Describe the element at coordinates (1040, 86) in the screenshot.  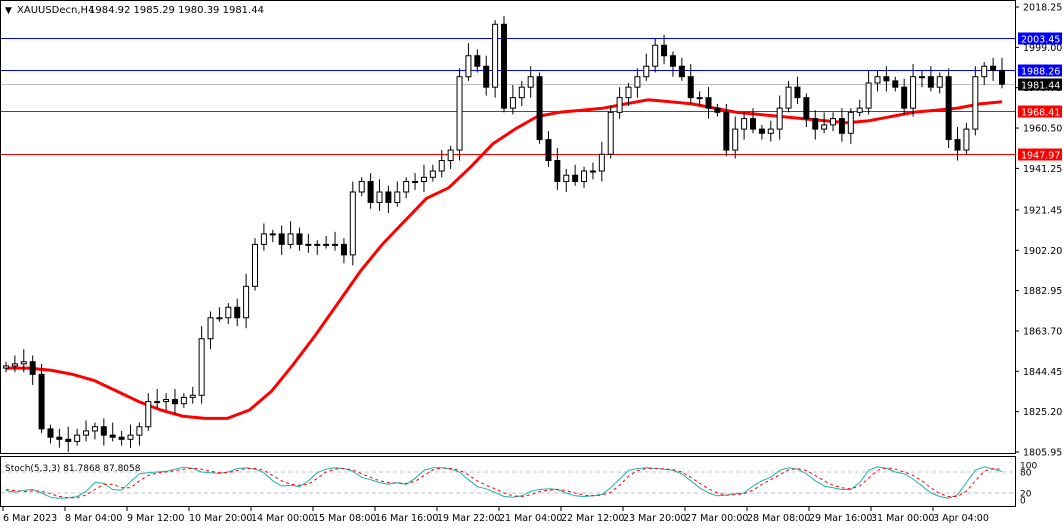
I see `level-tag-label: 1981.44` at that location.